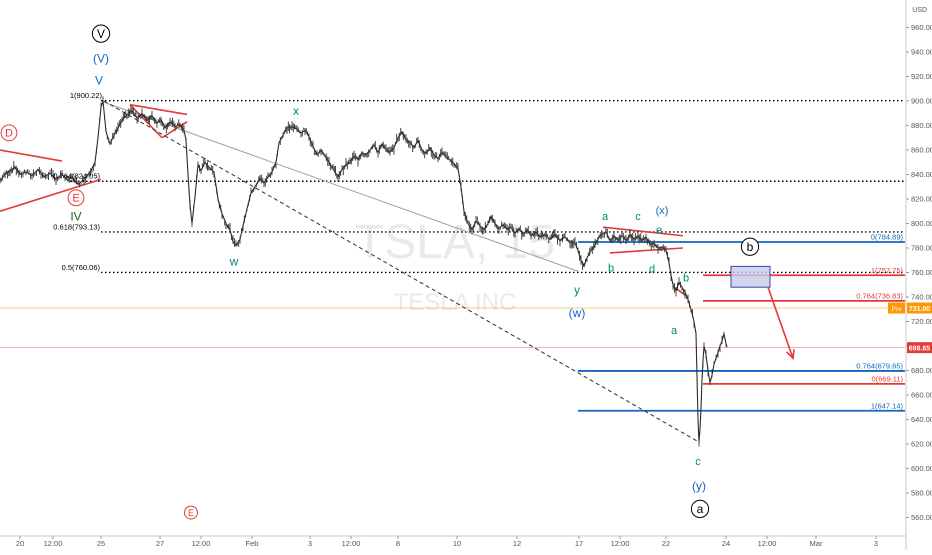 The height and width of the screenshot is (555, 932). What do you see at coordinates (921, 395) in the screenshot?
I see `price-tick-label: 660.00` at bounding box center [921, 395].